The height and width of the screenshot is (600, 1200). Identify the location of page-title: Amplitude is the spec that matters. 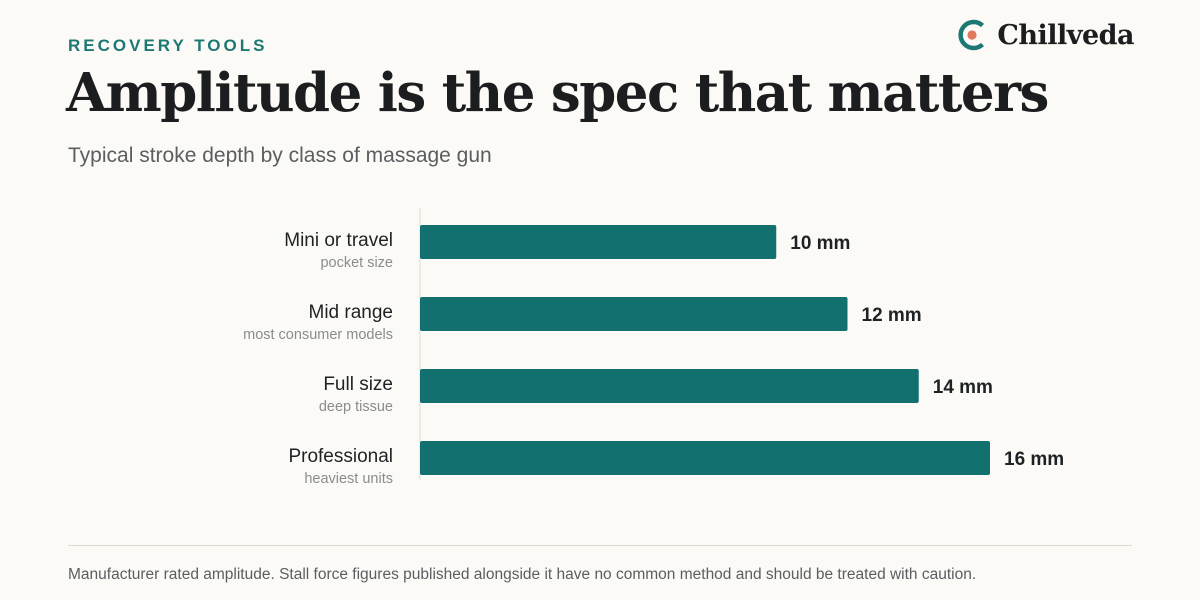
(557, 93).